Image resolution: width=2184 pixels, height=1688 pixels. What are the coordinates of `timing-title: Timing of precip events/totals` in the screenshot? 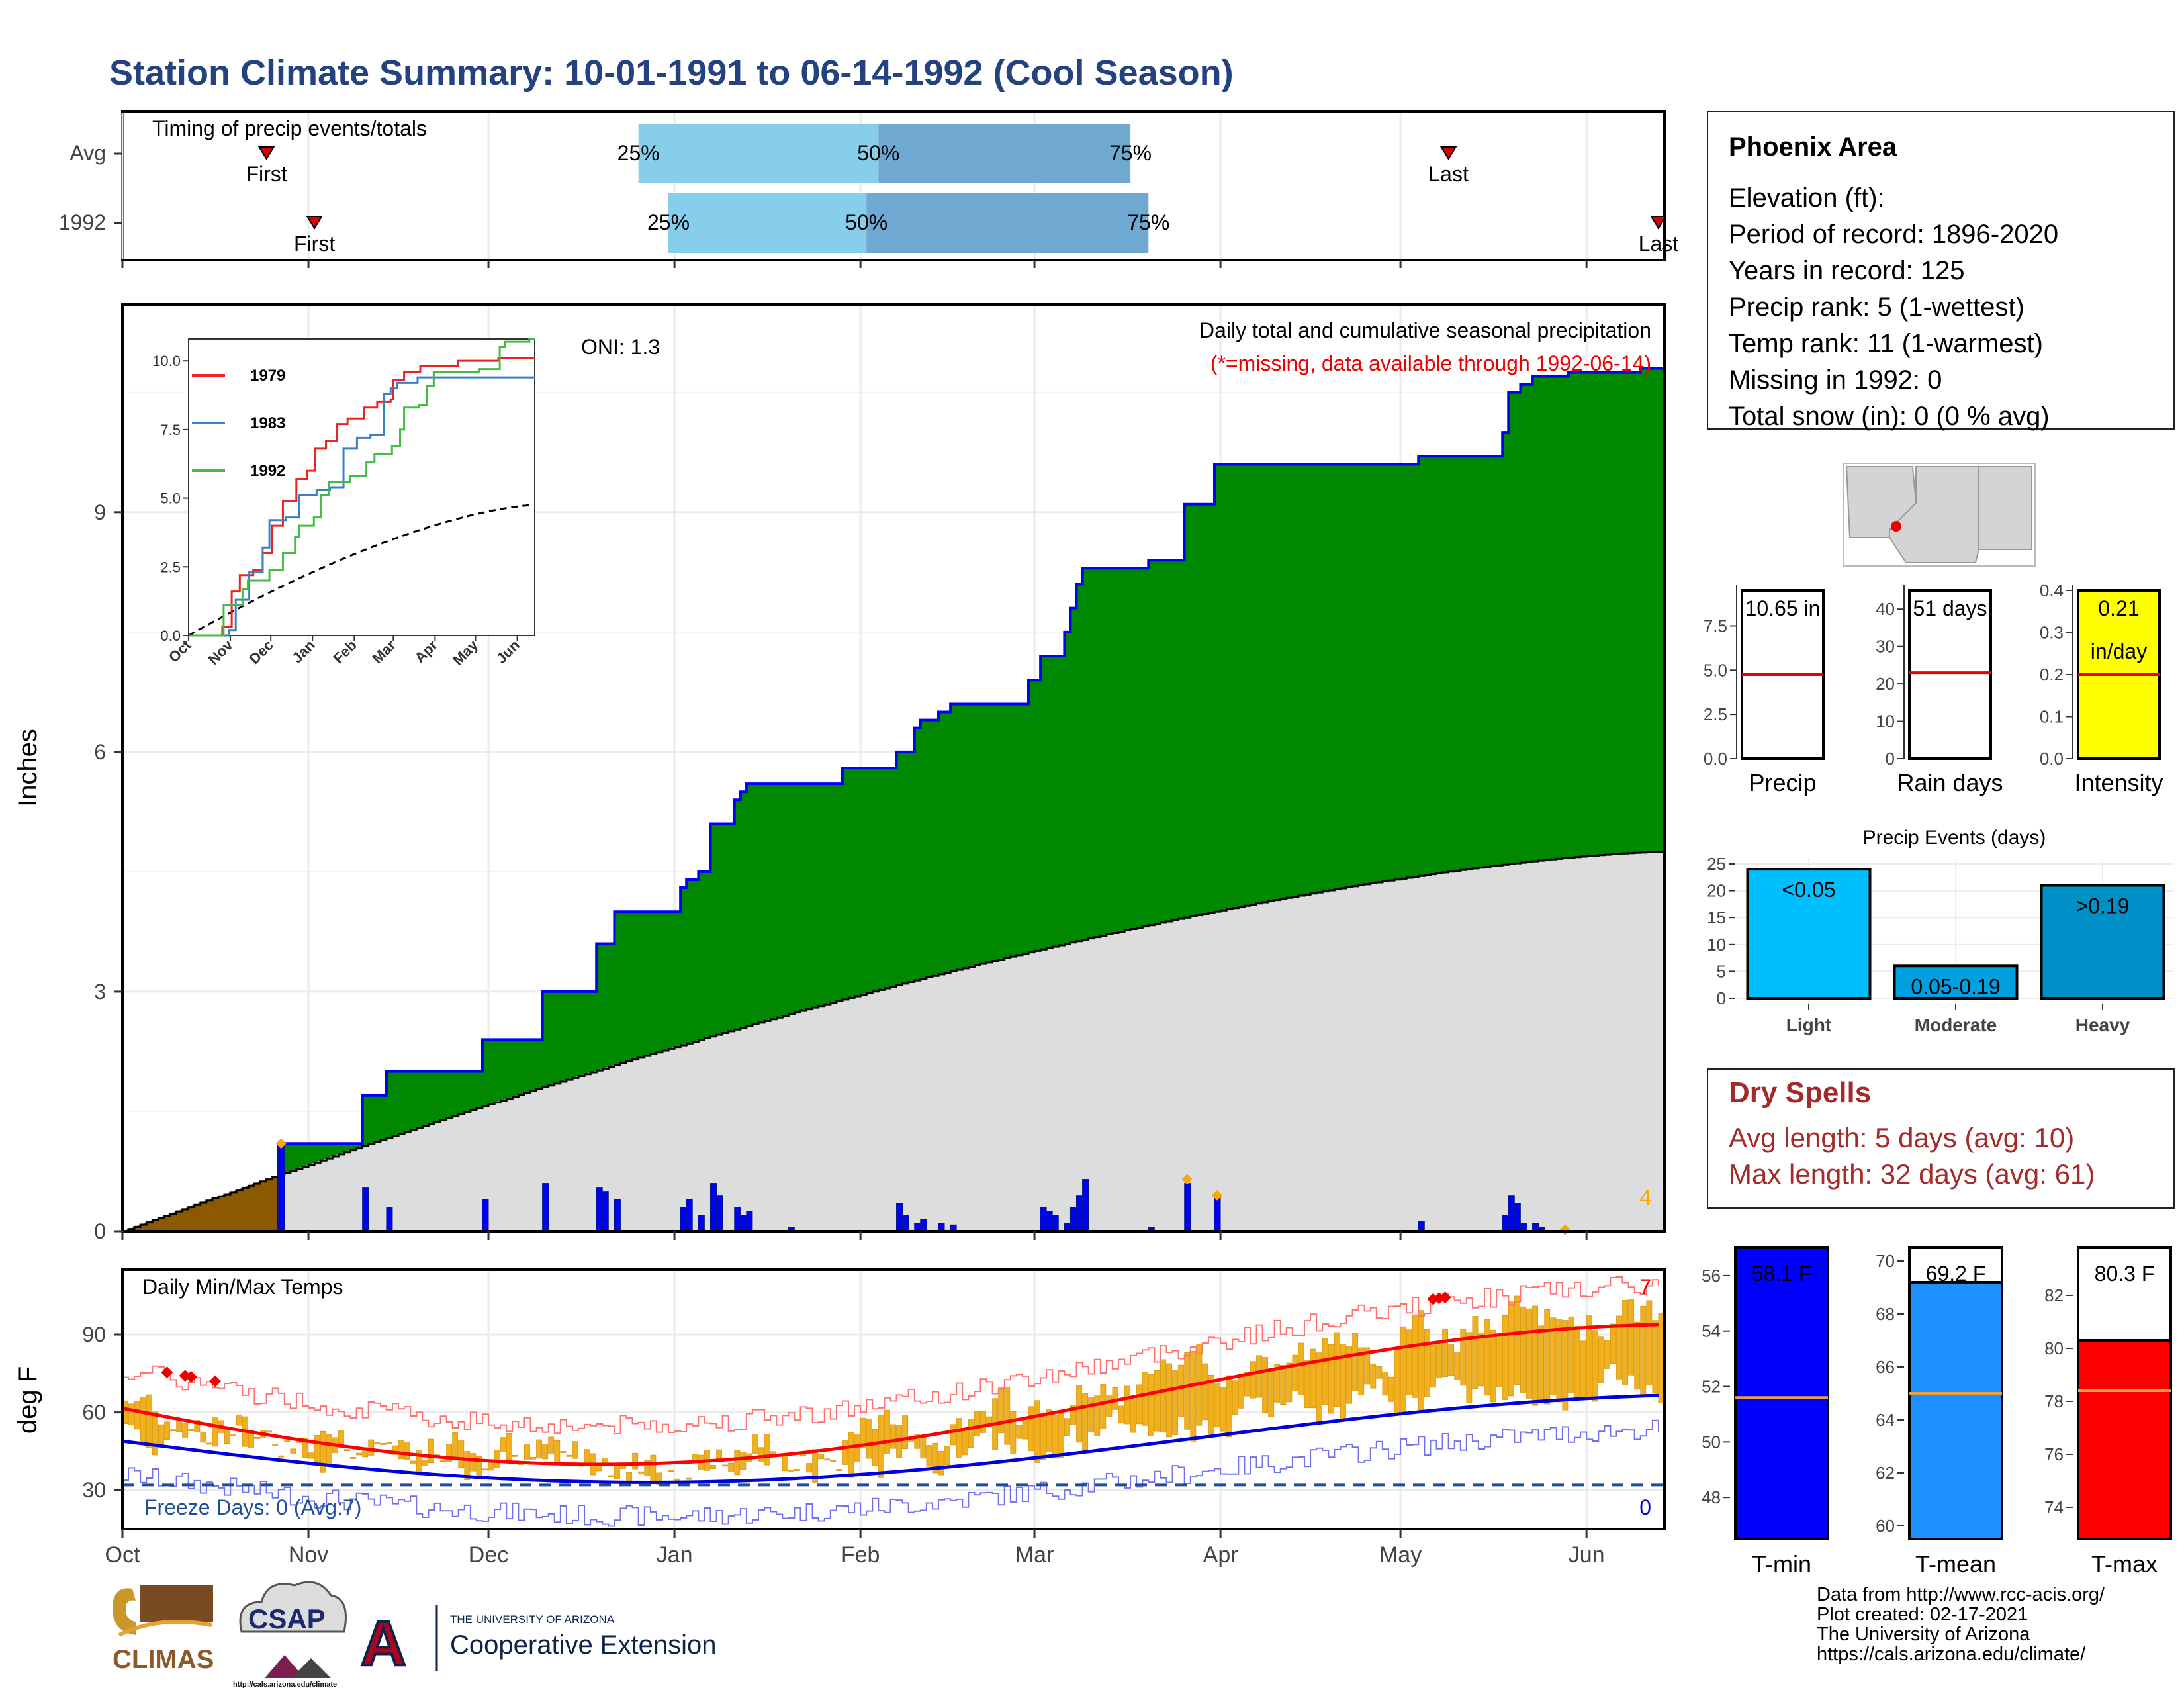 It's located at (289, 128).